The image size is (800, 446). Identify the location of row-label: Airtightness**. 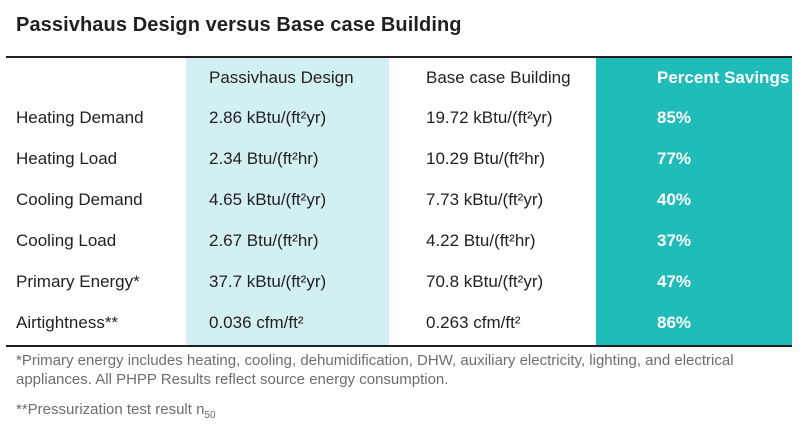
(67, 322).